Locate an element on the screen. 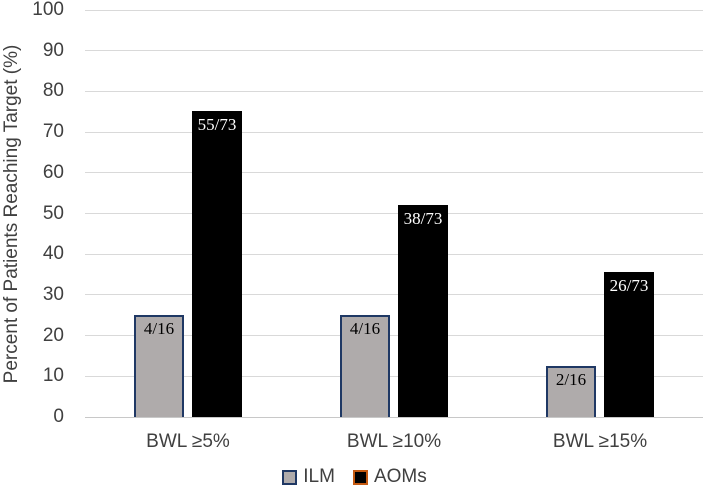 Image resolution: width=709 pixels, height=498 pixels. y-tick-label: 10 is located at coordinates (53, 376).